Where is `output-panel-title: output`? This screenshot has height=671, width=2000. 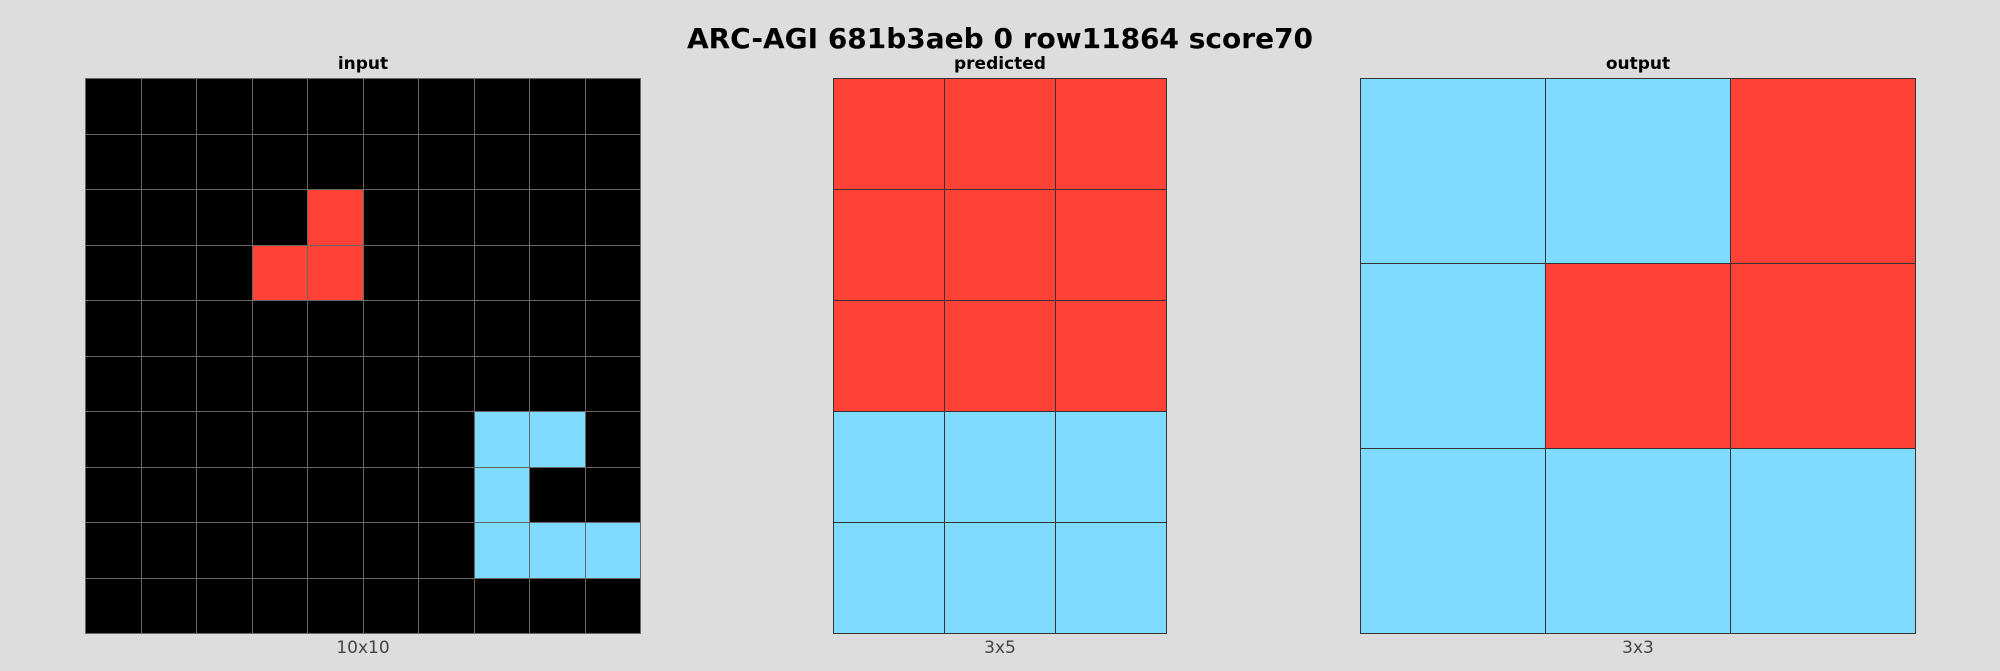 output-panel-title: output is located at coordinates (1638, 64).